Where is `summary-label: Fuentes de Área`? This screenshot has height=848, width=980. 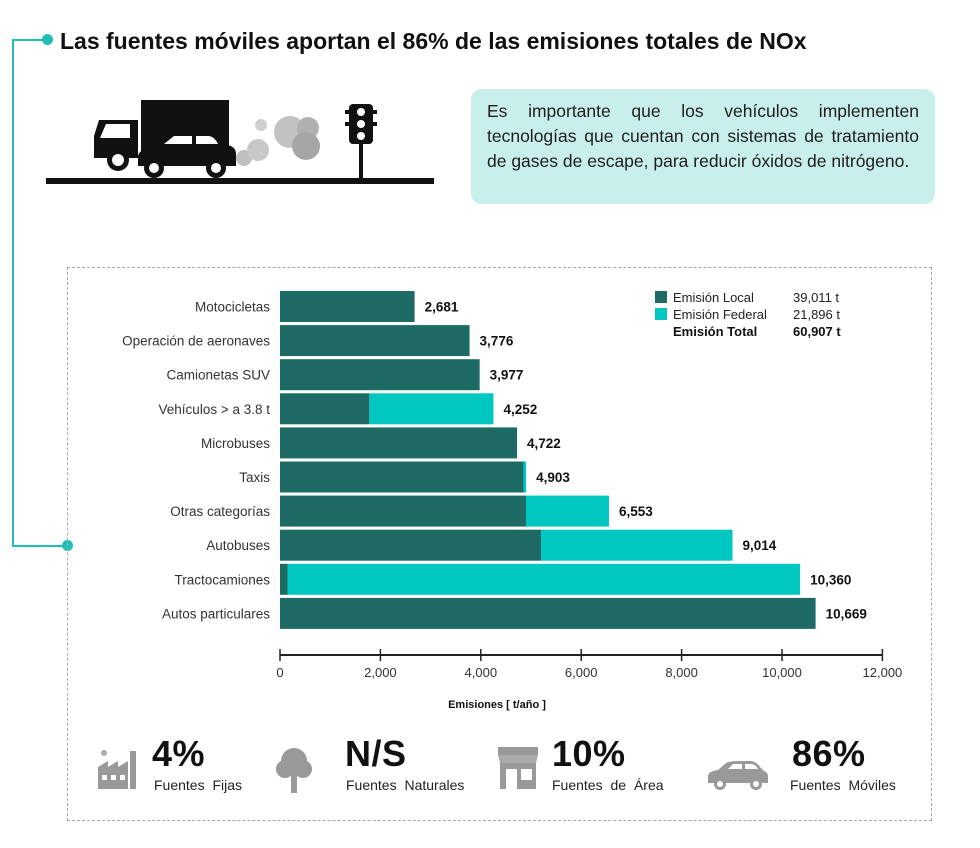
summary-label: Fuentes de Área is located at coordinates (608, 785).